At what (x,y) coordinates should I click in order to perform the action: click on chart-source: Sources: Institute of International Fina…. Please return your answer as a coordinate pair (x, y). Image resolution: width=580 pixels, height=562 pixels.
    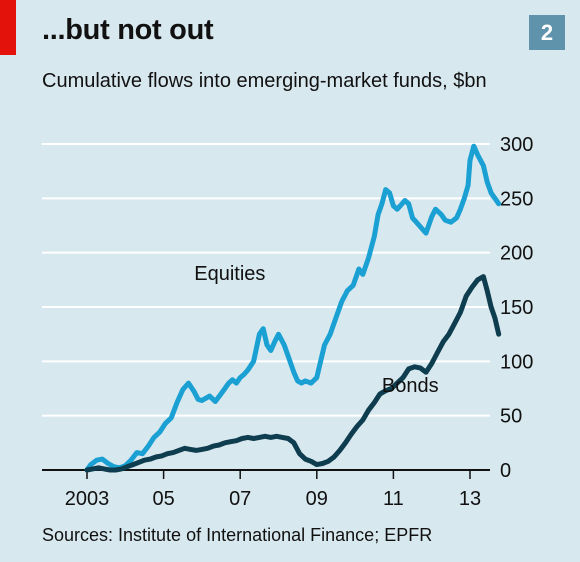
    Looking at the image, I should click on (237, 535).